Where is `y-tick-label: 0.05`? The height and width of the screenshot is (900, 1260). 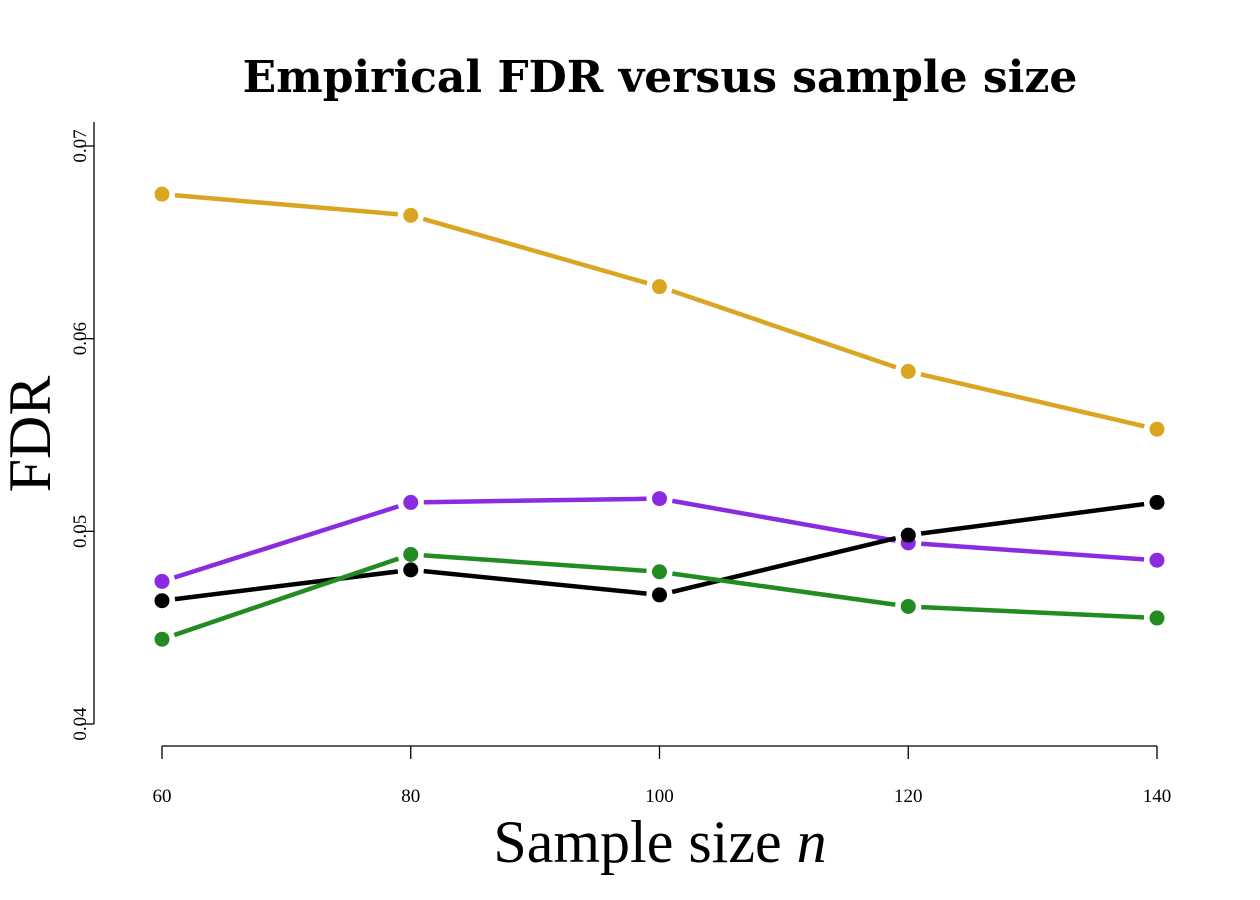 y-tick-label: 0.05 is located at coordinates (80, 531).